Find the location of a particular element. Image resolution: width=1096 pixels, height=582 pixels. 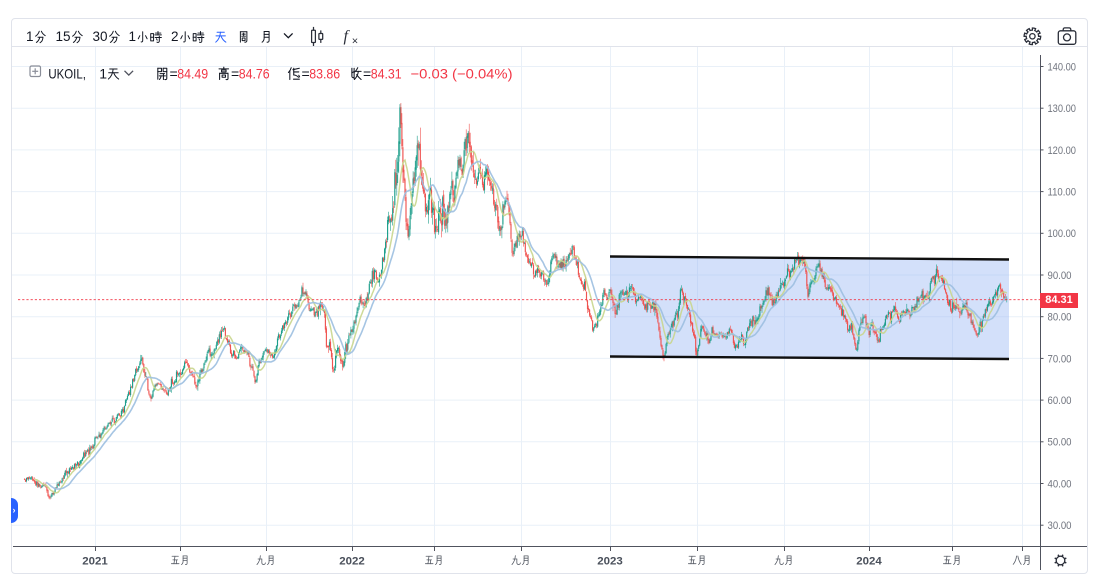

svg-text: 100.00 is located at coordinates (1062, 234).